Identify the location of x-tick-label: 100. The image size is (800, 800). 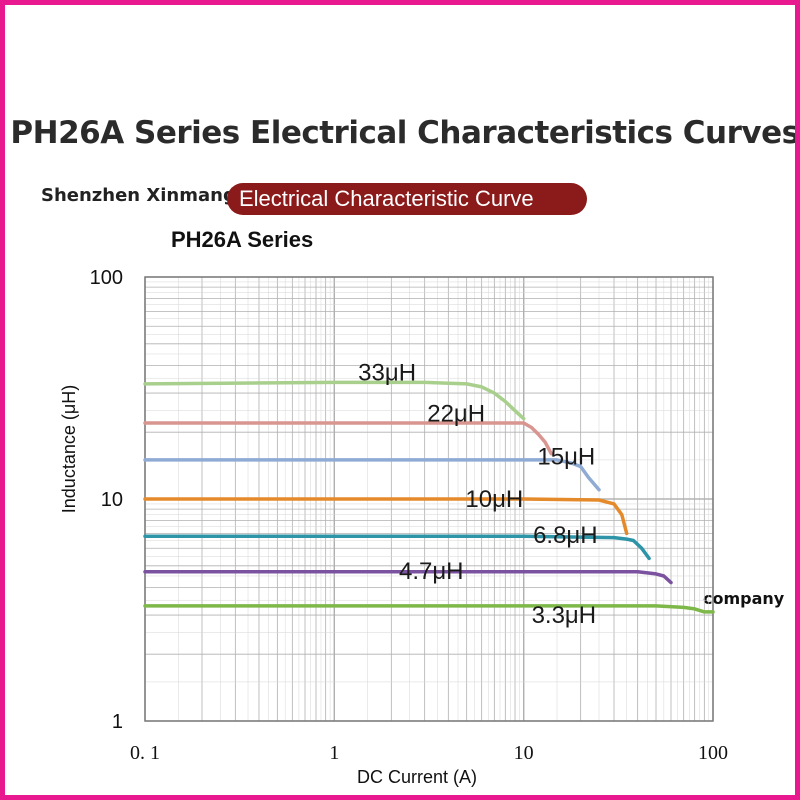
(713, 753).